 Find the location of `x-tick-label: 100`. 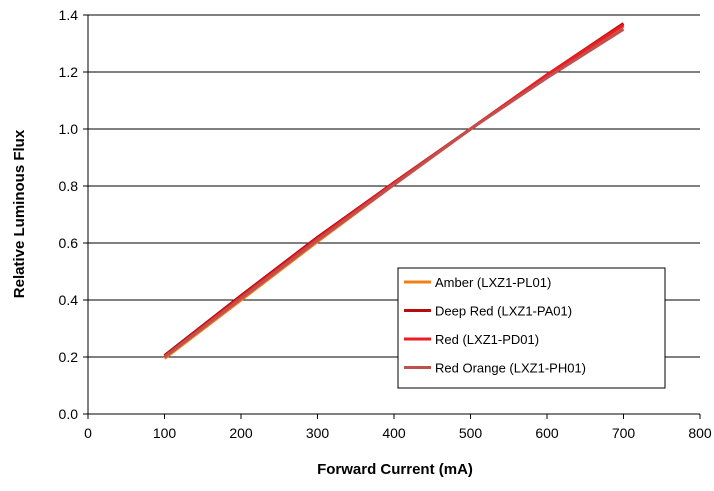

x-tick-label: 100 is located at coordinates (165, 433).